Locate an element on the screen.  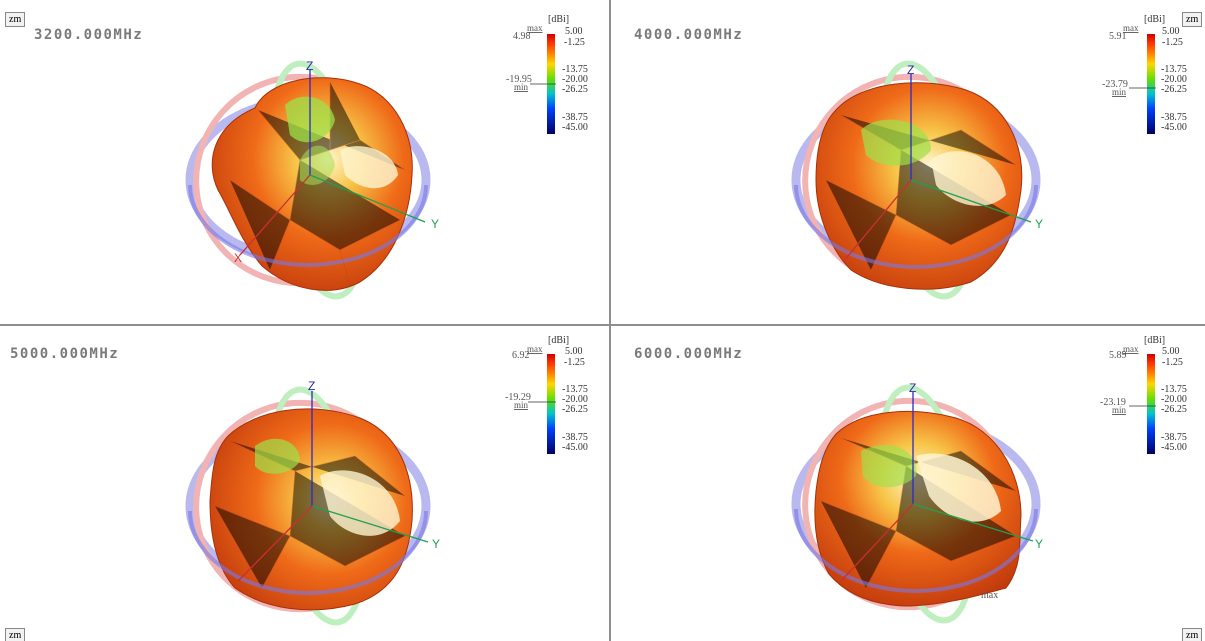
frequency-label: 6000.000MHz is located at coordinates (689, 354).